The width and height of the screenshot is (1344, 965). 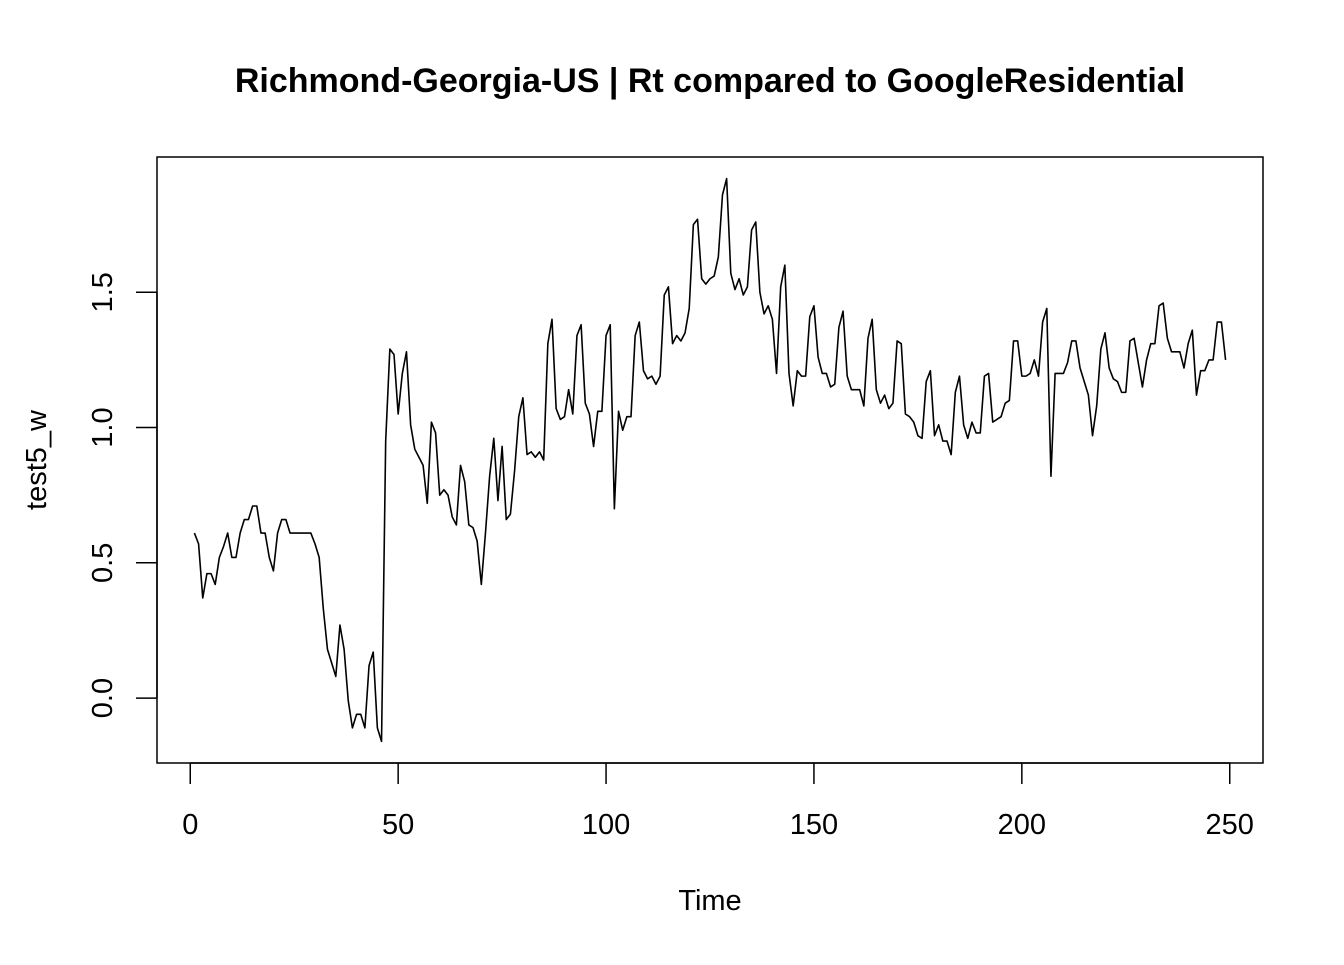 What do you see at coordinates (398, 825) in the screenshot?
I see `x-tick-label: 50` at bounding box center [398, 825].